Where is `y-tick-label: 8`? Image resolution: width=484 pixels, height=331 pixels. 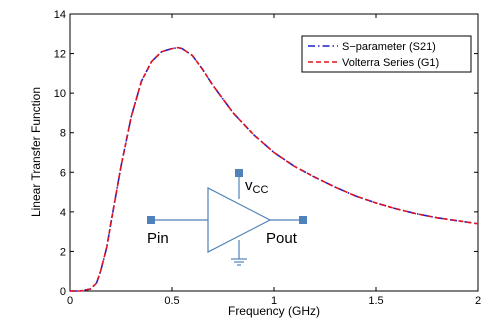
y-tick-label: 8 is located at coordinates (63, 134).